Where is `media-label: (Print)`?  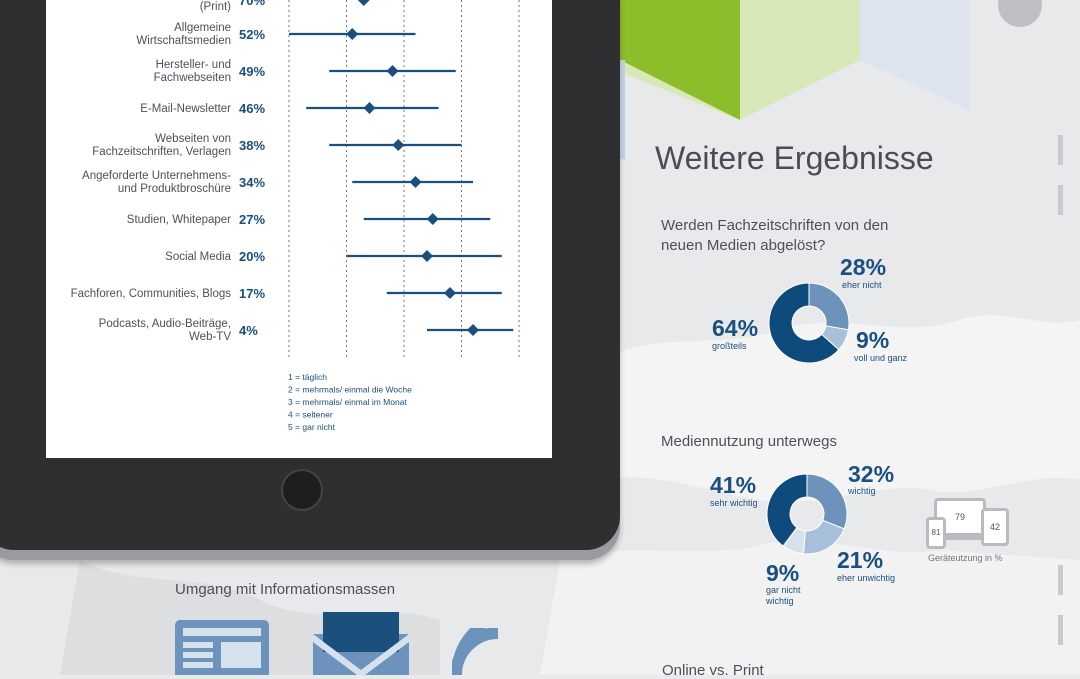 media-label: (Print) is located at coordinates (215, 7).